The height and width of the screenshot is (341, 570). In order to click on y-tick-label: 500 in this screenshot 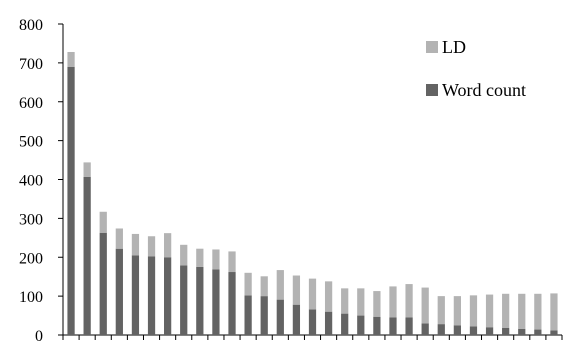, I will do `click(31, 142)`.